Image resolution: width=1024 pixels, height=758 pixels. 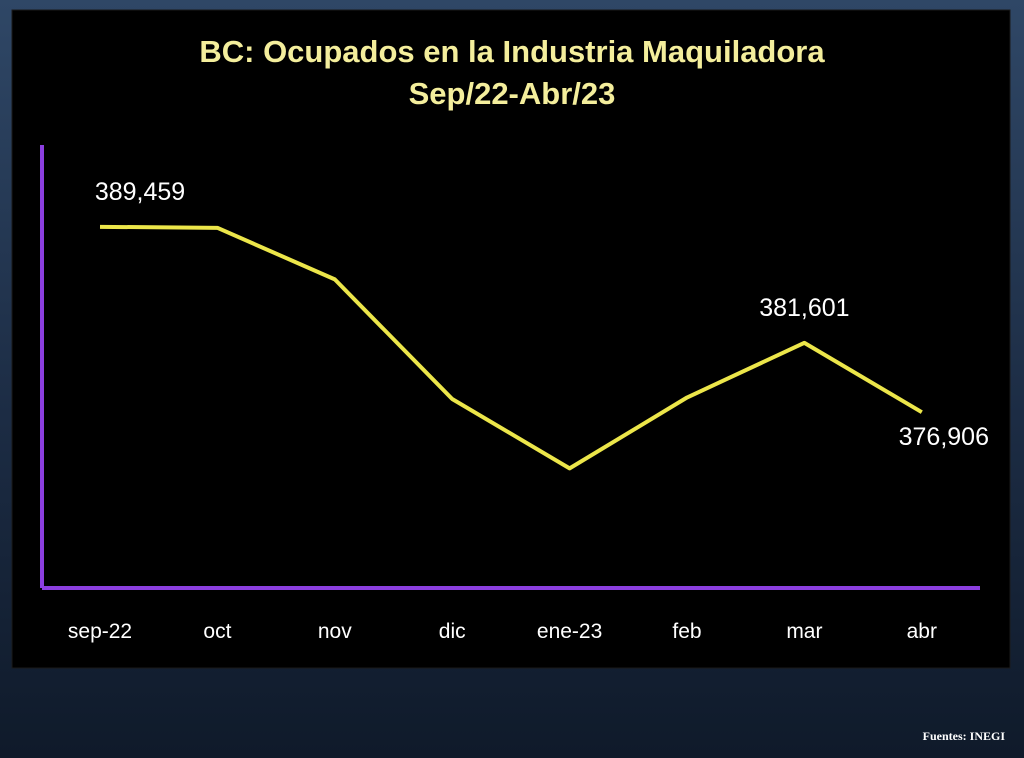 What do you see at coordinates (686, 631) in the screenshot?
I see `x-tick-label: feb` at bounding box center [686, 631].